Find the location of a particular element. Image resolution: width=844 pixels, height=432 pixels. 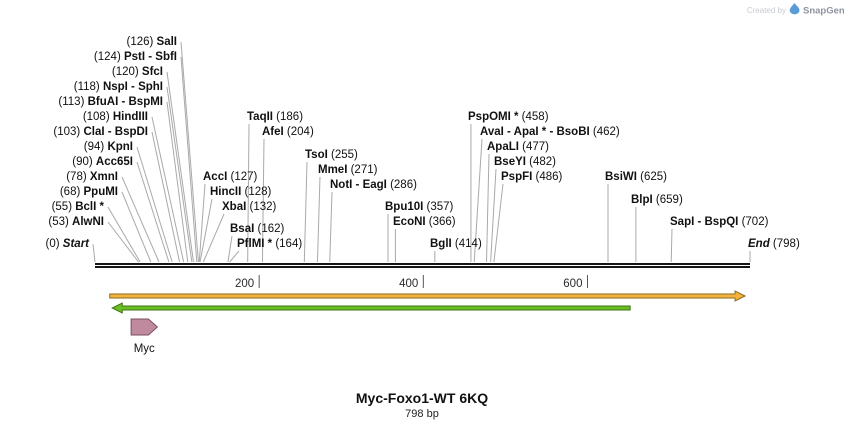

sequence-strand-bottom is located at coordinates (422, 267).